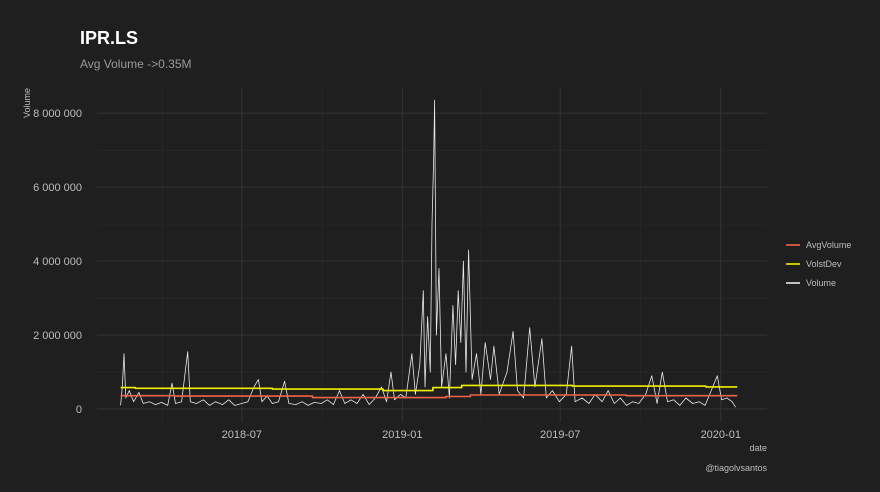  I want to click on y-tick-label: 6 000 000, so click(57, 188).